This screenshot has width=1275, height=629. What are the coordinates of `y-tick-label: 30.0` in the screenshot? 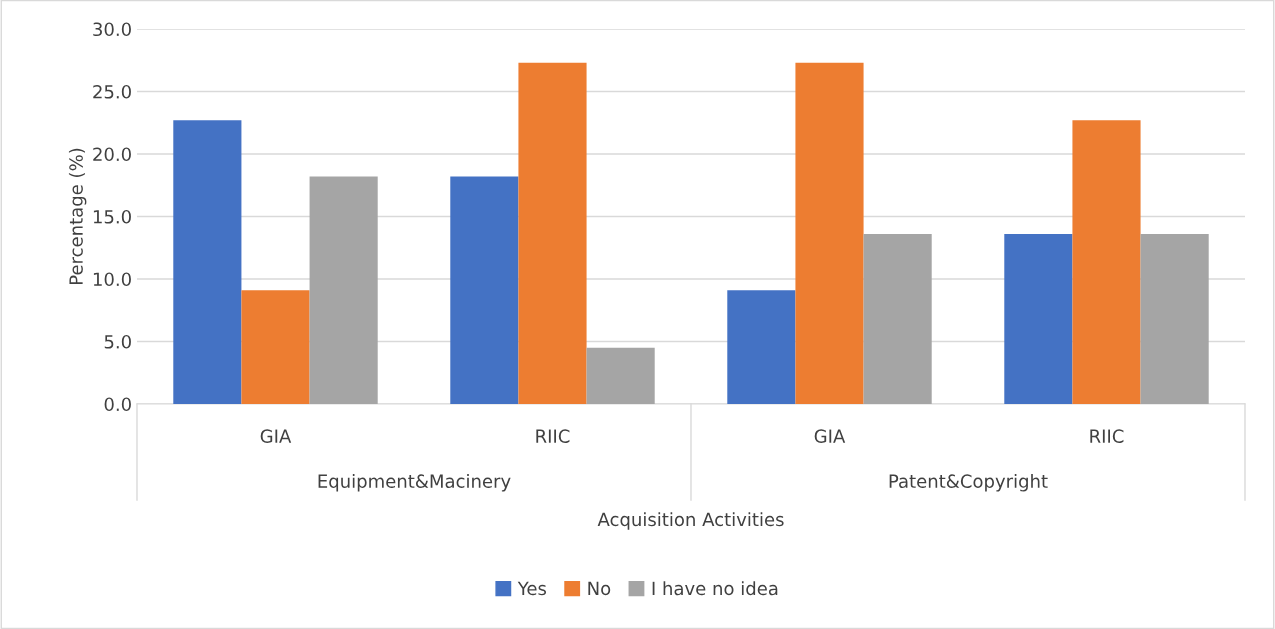 It's located at (112, 29).